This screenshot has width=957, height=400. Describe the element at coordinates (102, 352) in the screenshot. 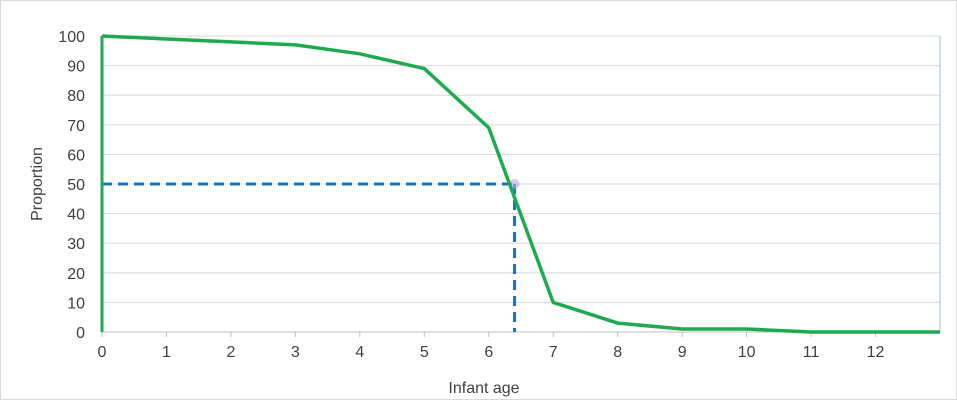

I see `x-tick-label: 0` at that location.